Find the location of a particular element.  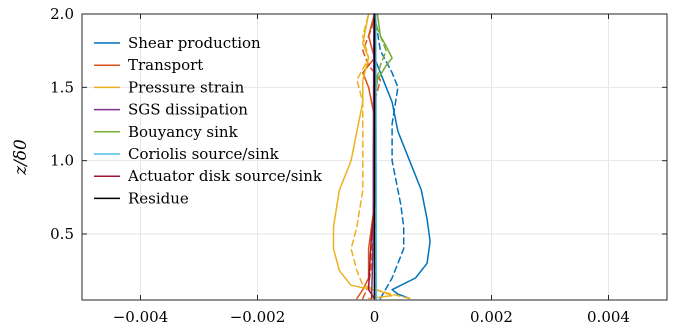

y-tick-label: 1.0 is located at coordinates (62, 161).